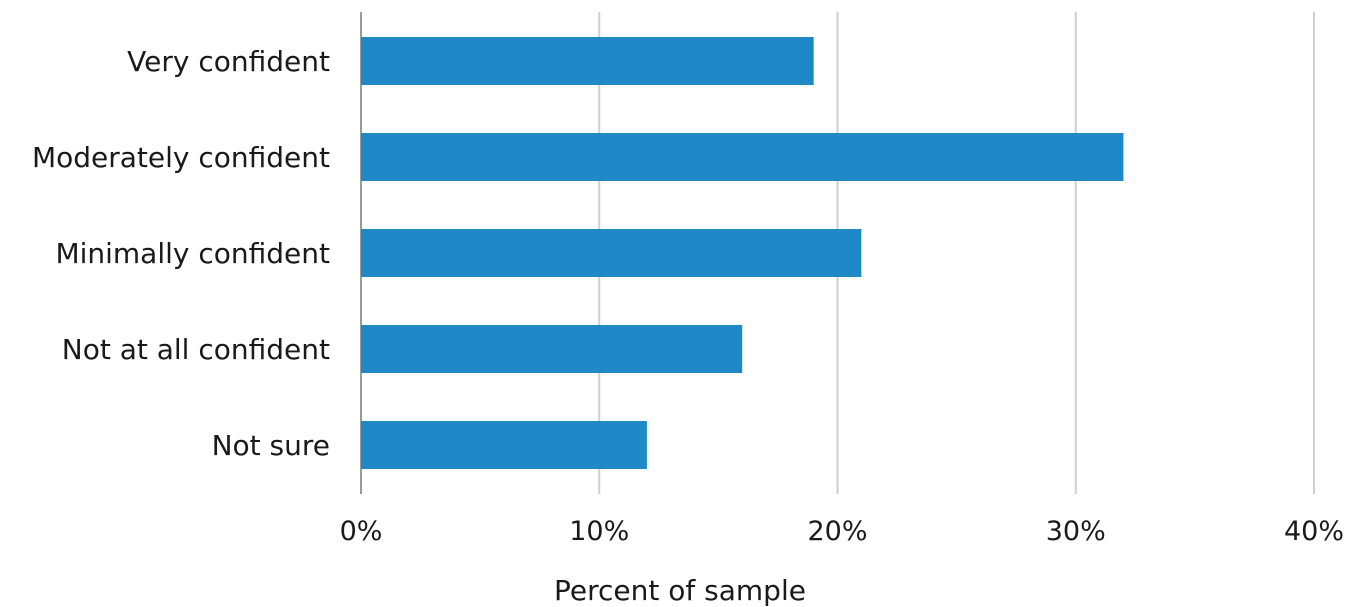  I want to click on x-tick-label: 10%, so click(599, 531).